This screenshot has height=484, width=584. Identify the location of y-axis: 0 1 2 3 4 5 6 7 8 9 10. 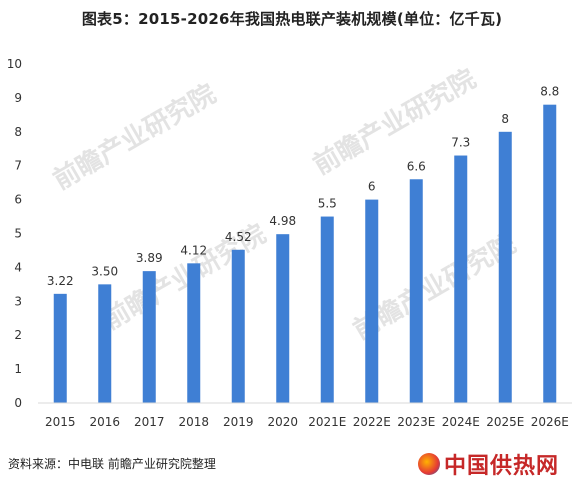
(14, 233).